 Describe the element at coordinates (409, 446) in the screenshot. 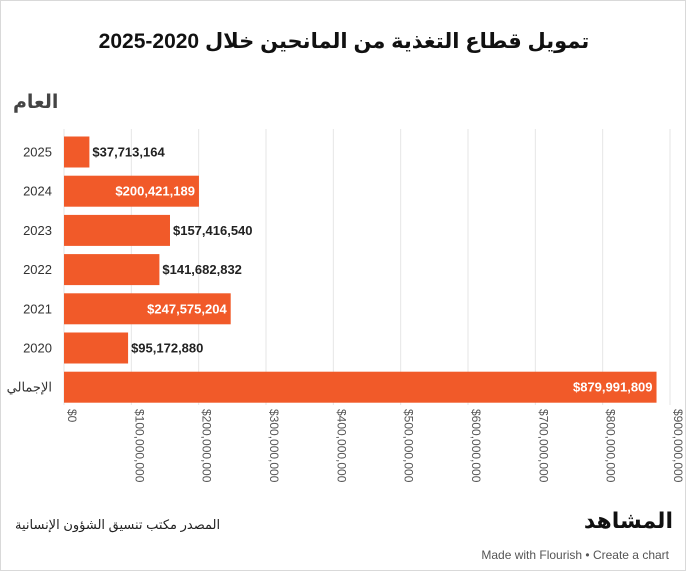

I see `x-tick-label: $500,000,000` at that location.